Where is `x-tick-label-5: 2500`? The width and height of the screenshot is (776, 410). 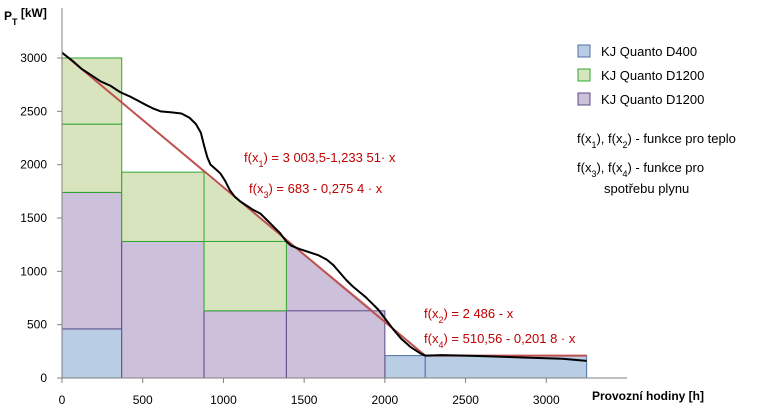
x-tick-label-5: 2500 is located at coordinates (465, 400).